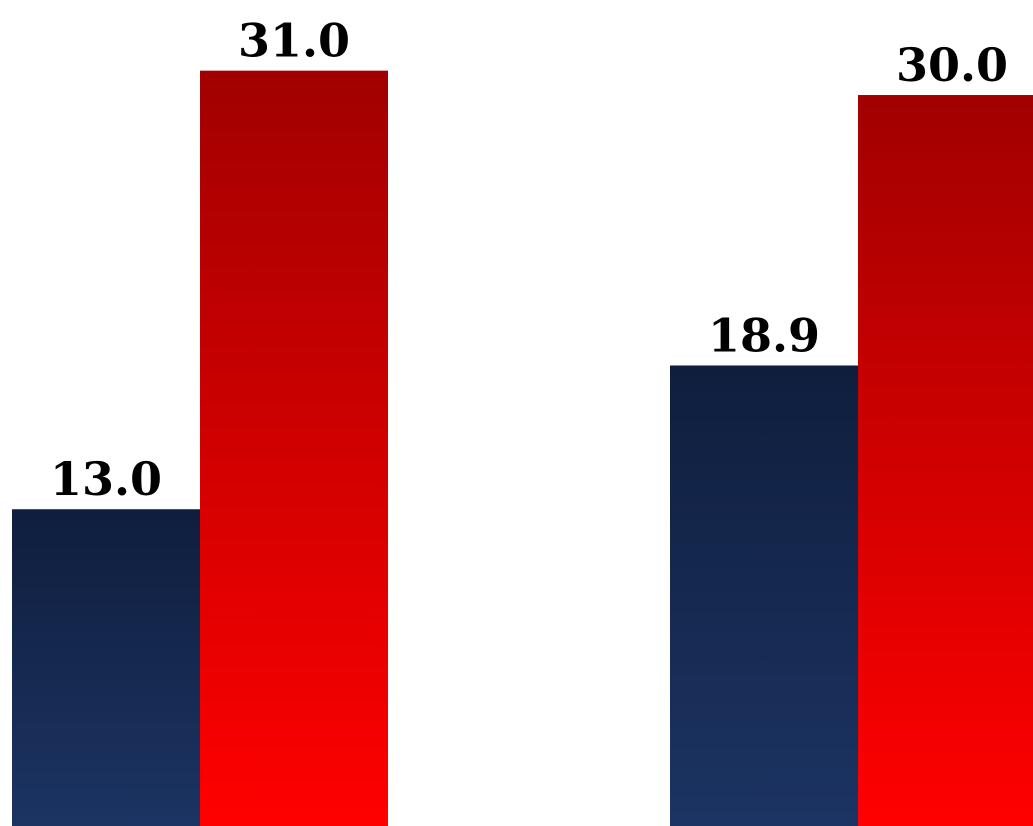 The image size is (1033, 826). Describe the element at coordinates (952, 65) in the screenshot. I see `data-label-series-2-group-2: 30.0` at that location.